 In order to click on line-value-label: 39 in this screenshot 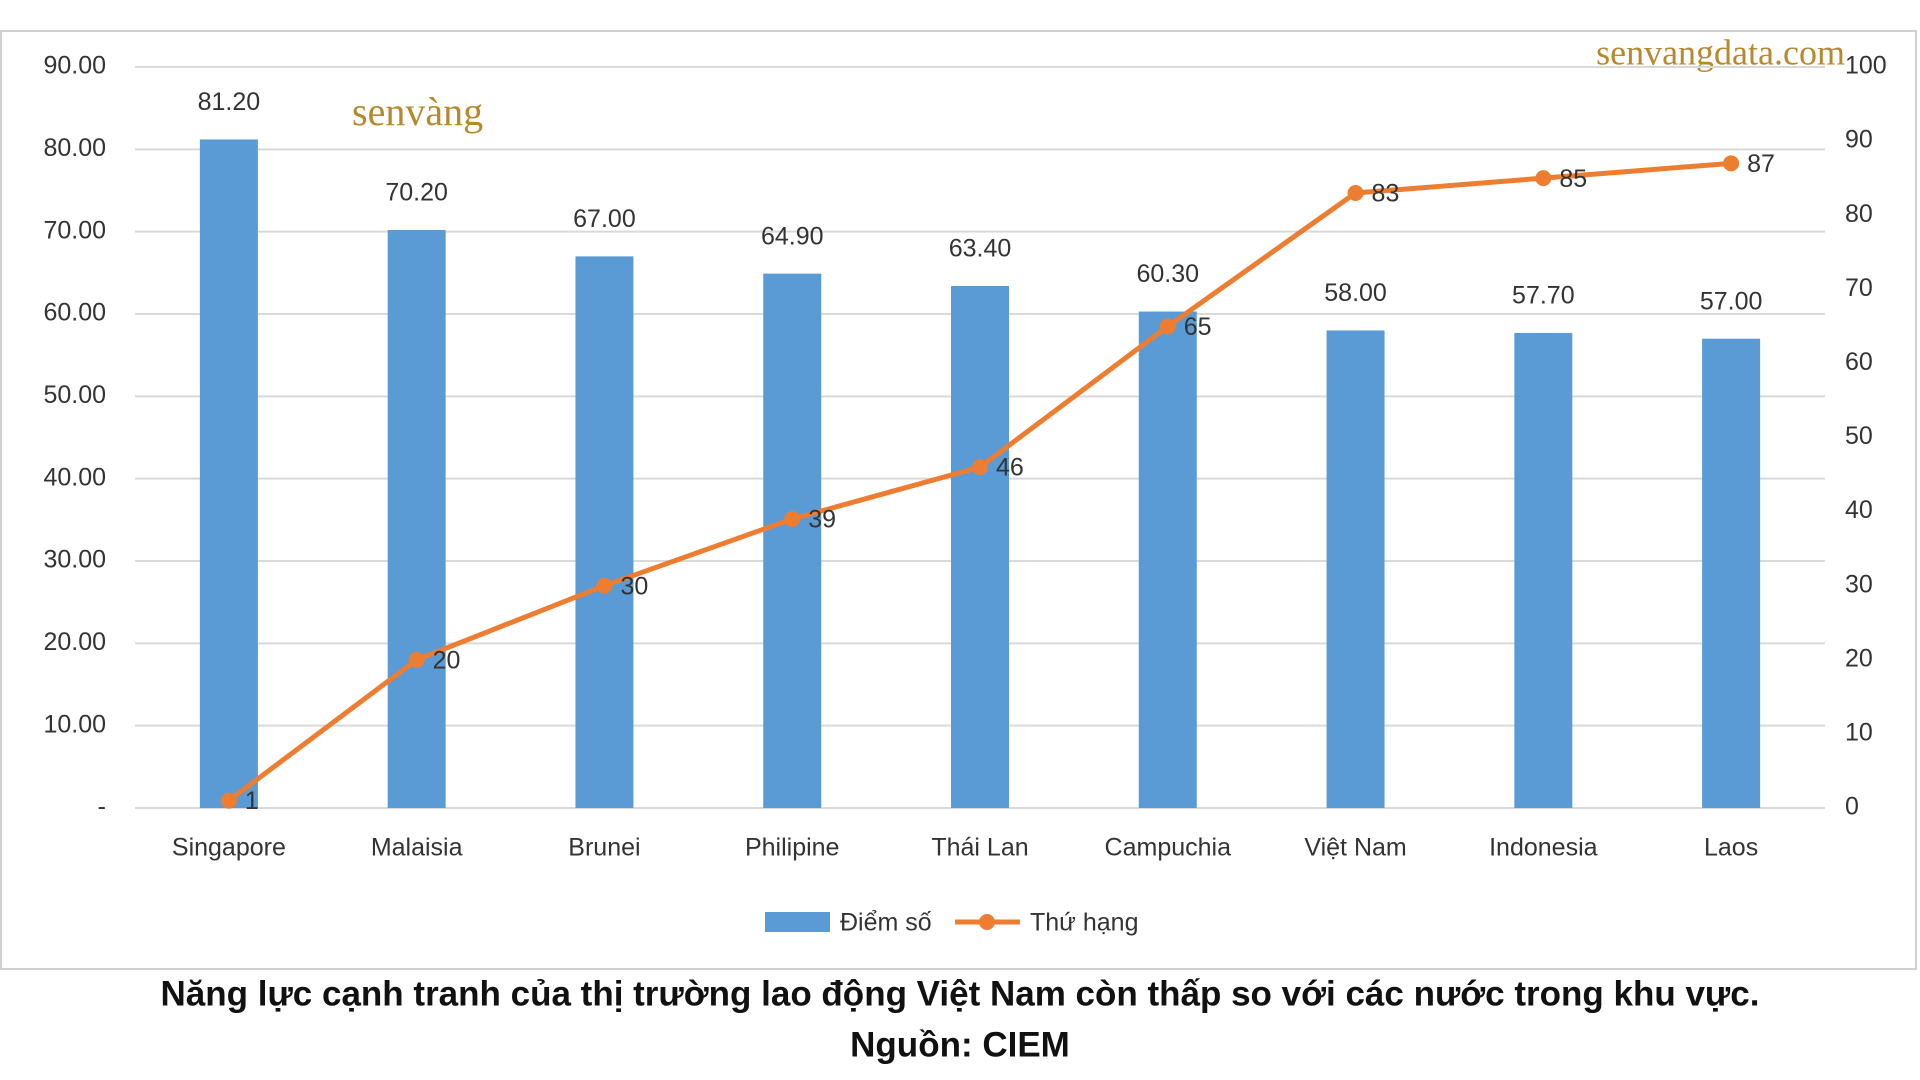, I will do `click(822, 520)`.